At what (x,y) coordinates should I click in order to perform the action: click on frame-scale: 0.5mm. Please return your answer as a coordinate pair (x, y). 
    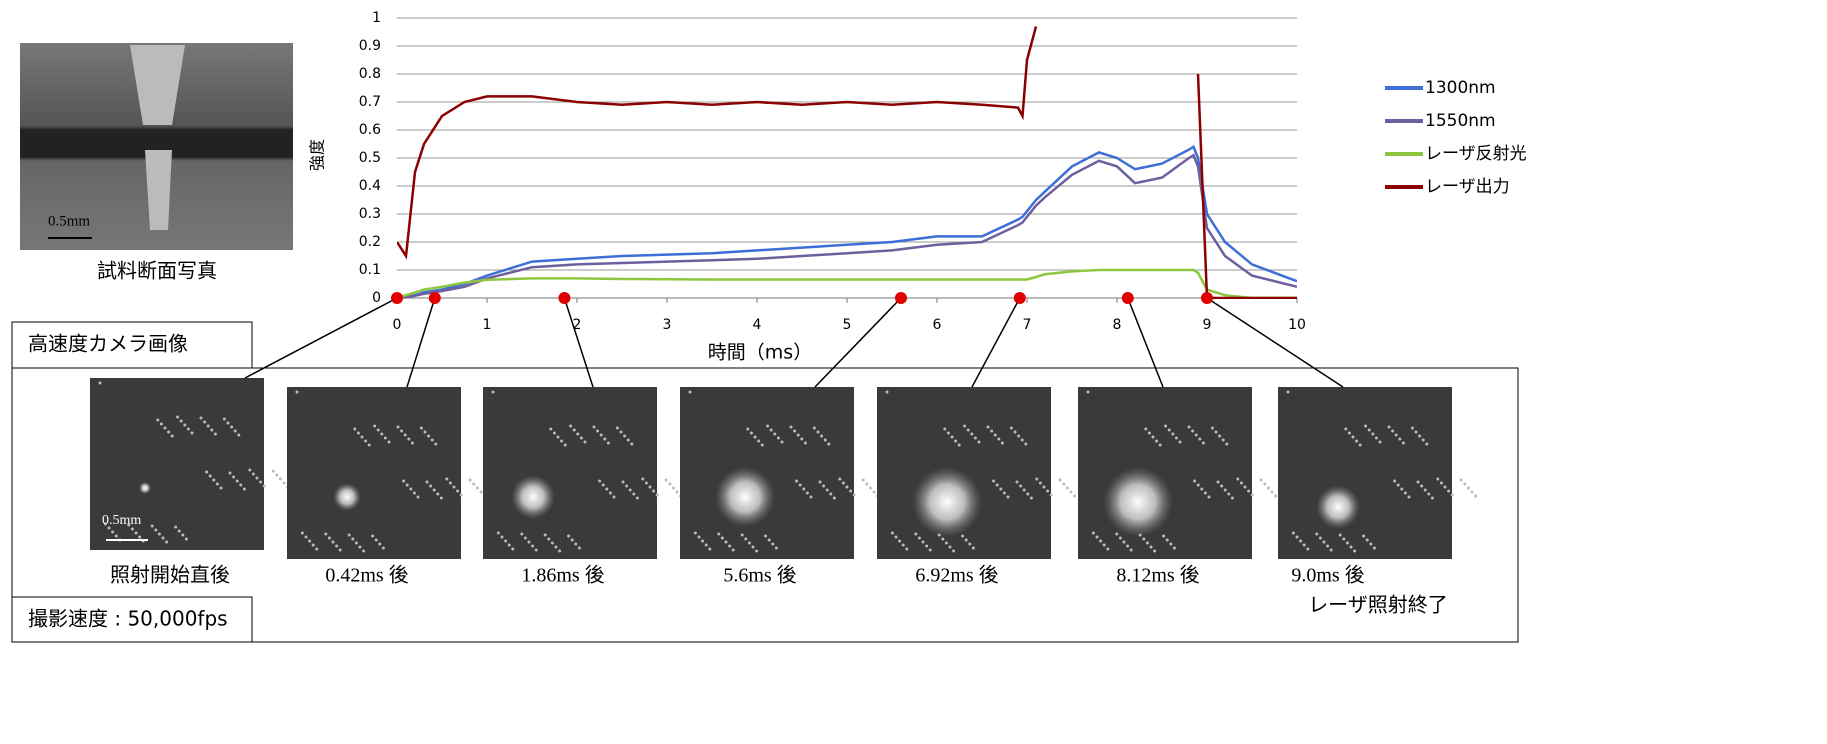
    Looking at the image, I should click on (121, 520).